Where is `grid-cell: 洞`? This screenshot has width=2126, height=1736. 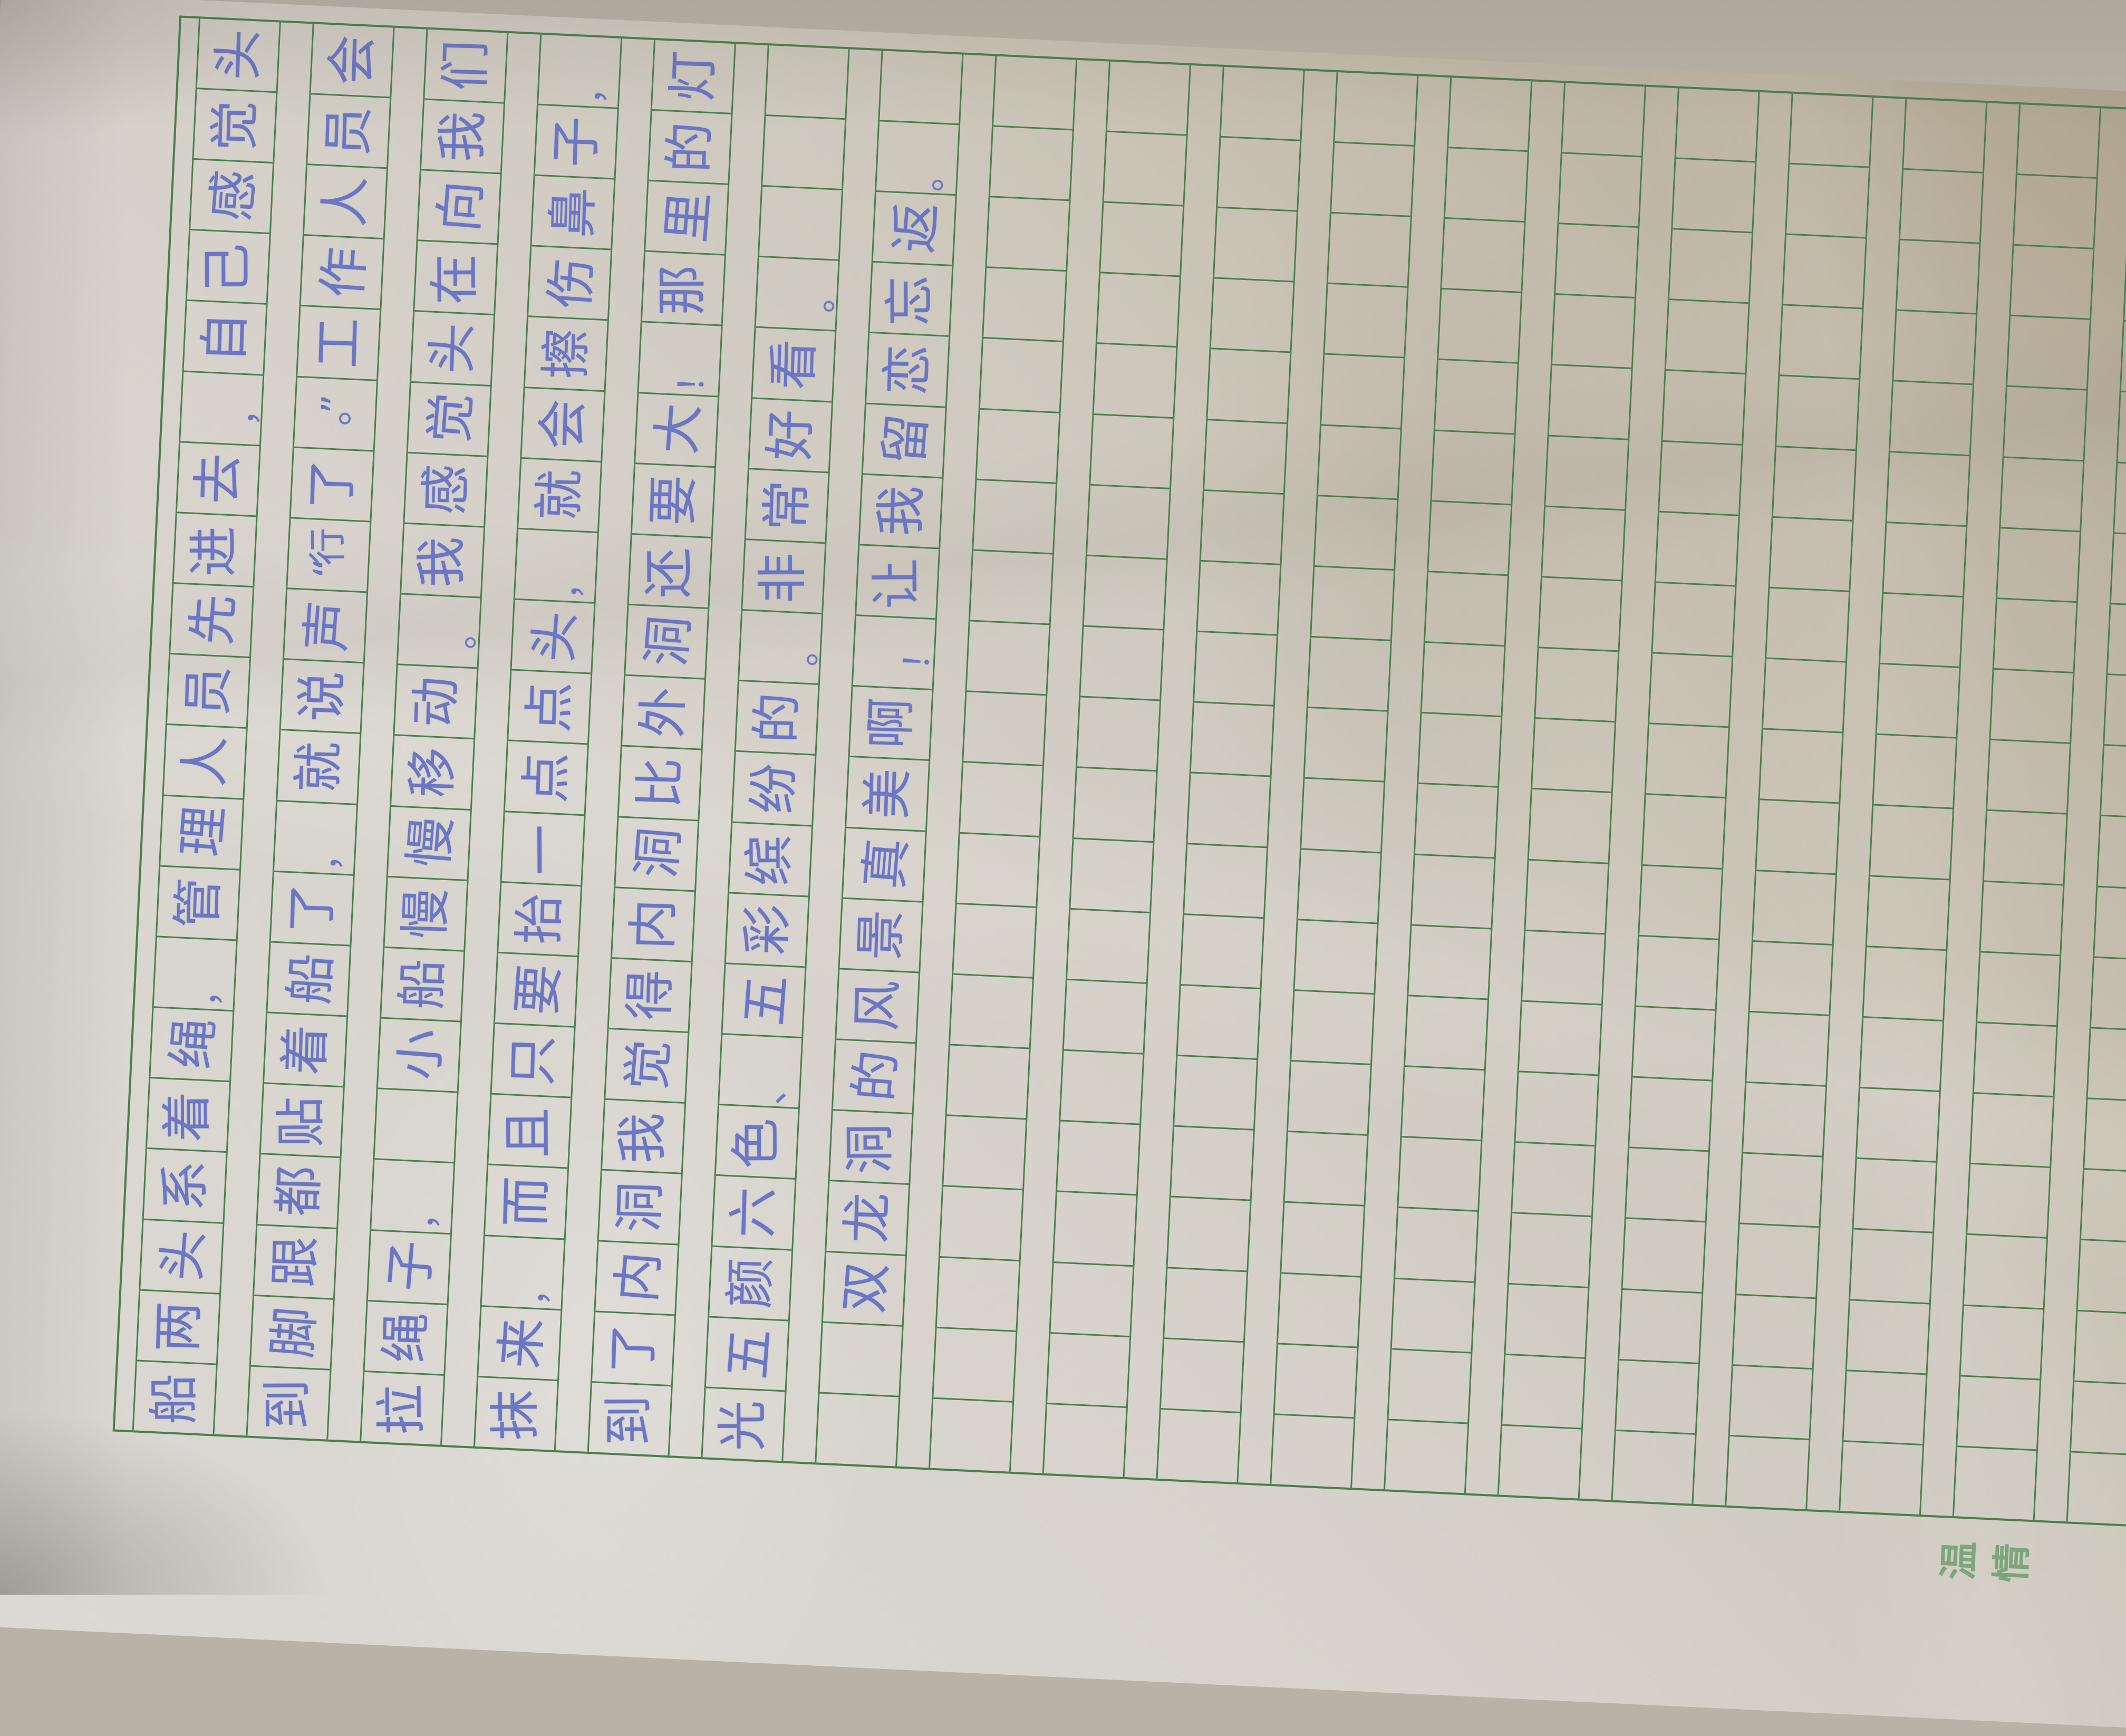 grid-cell: 洞 is located at coordinates (639, 1206).